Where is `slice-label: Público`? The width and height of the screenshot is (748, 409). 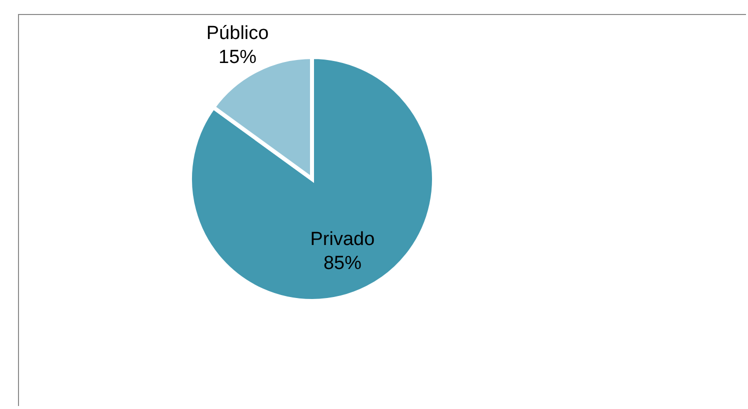 slice-label: Público is located at coordinates (237, 33).